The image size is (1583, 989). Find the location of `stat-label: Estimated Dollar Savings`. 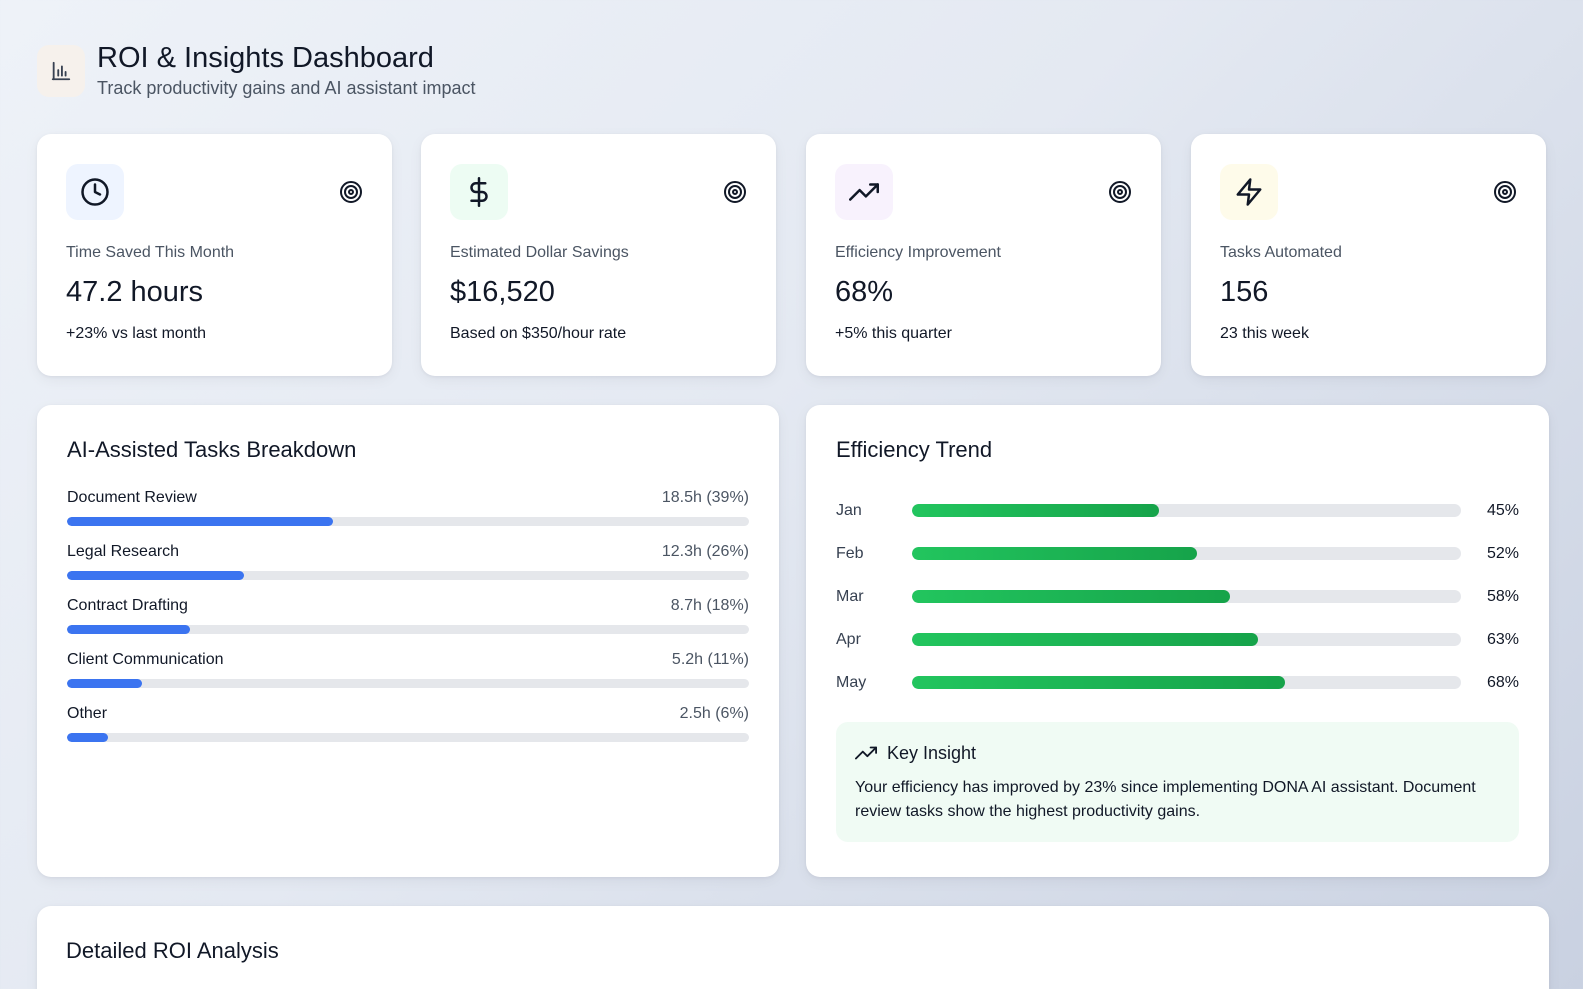

stat-label: Estimated Dollar Savings is located at coordinates (539, 252).